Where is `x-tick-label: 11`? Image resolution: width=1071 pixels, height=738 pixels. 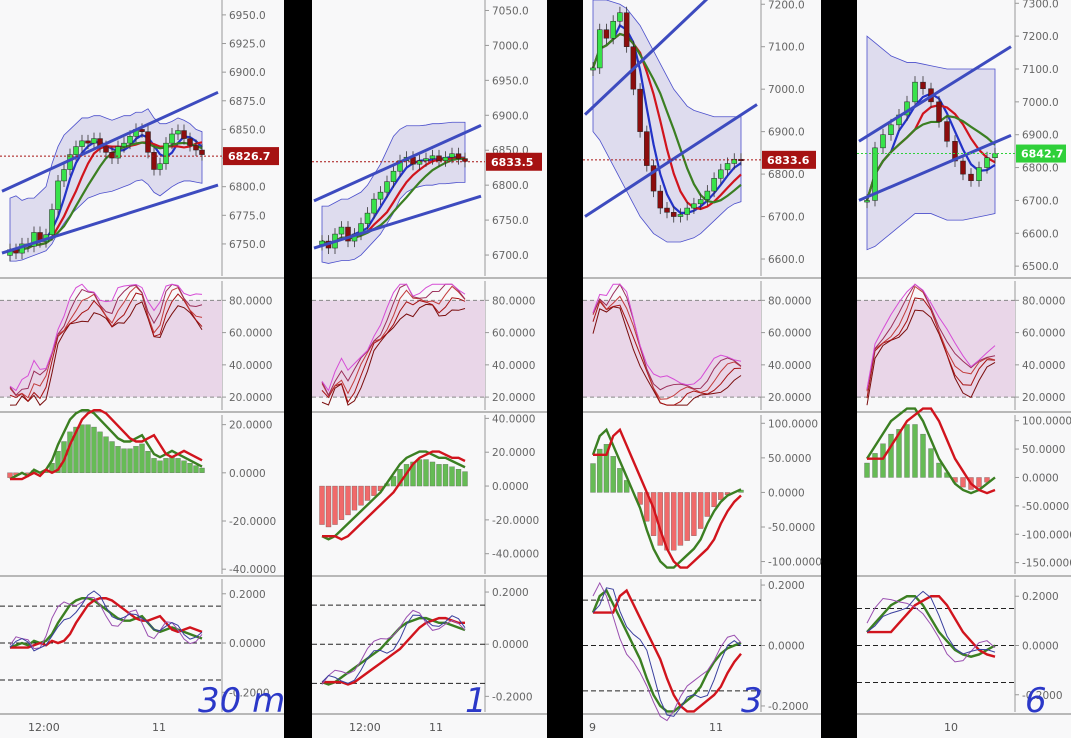
x-tick-label: 11 is located at coordinates (159, 727).